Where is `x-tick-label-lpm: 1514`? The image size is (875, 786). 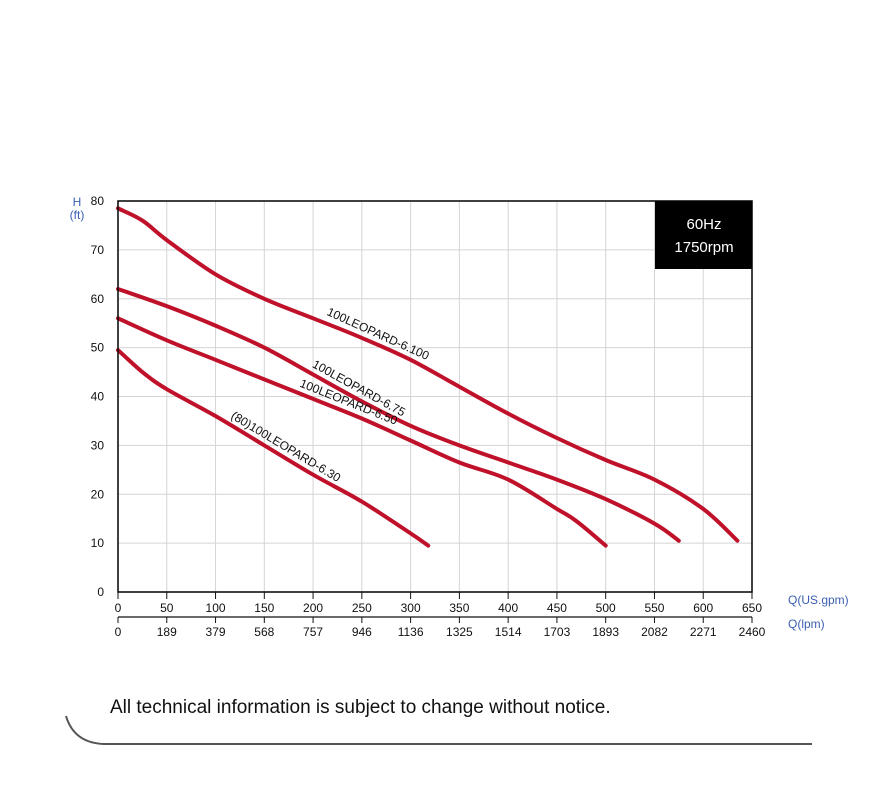 x-tick-label-lpm: 1514 is located at coordinates (508, 632).